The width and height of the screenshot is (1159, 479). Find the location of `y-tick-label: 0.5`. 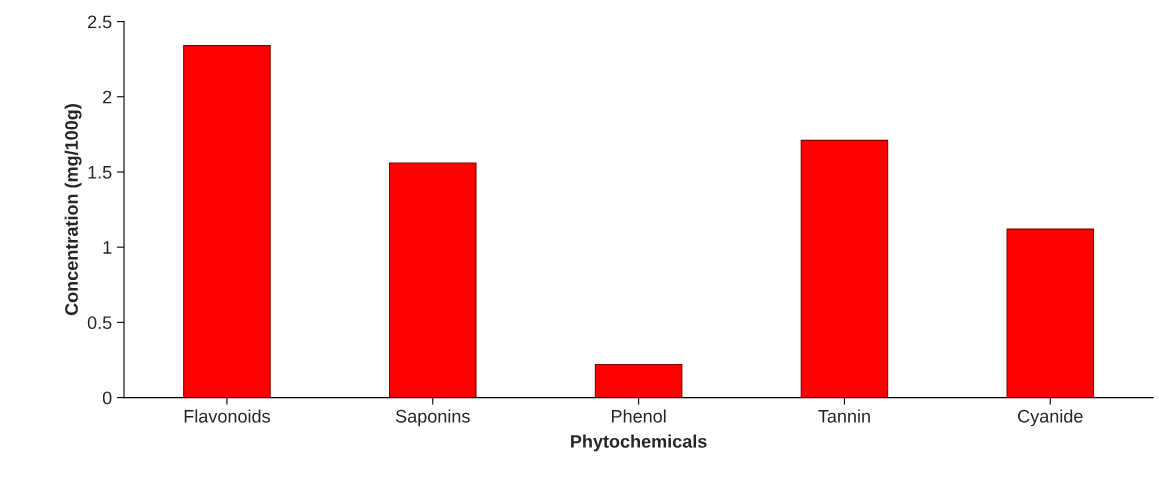

y-tick-label: 0.5 is located at coordinates (99, 323).